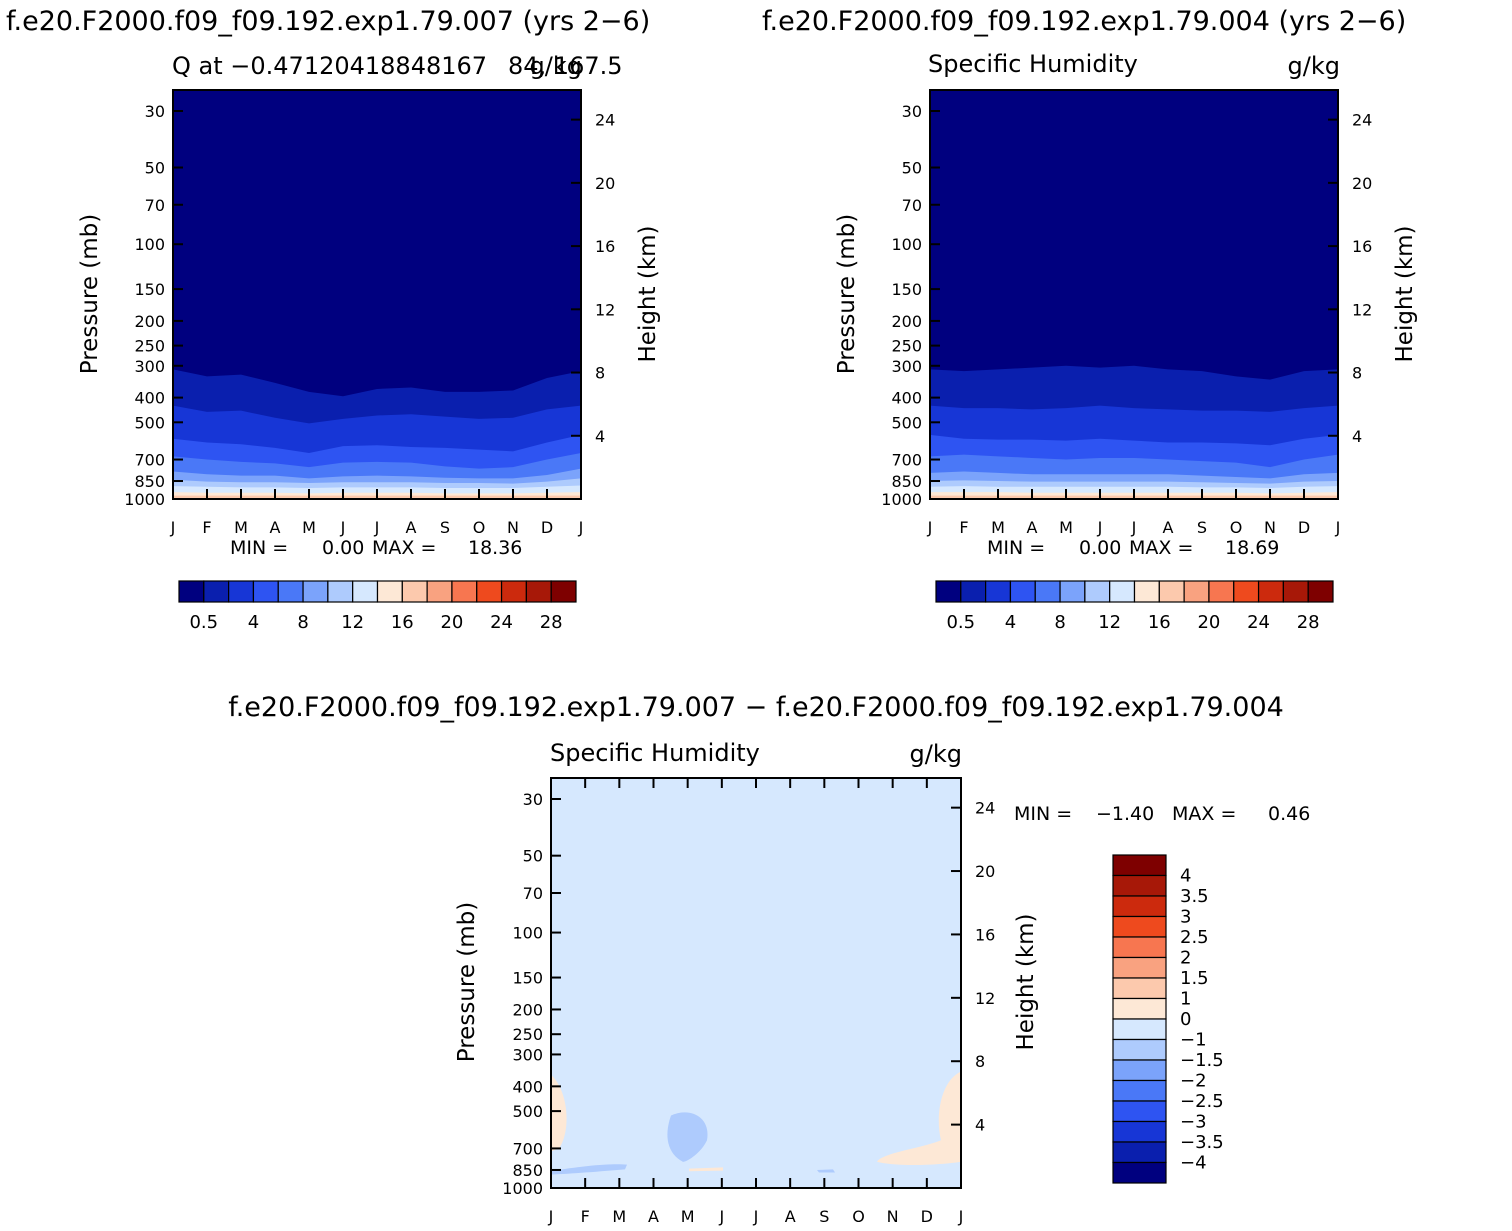  Describe the element at coordinates (533, 893) in the screenshot. I see `pressure-tick-label: 70` at that location.